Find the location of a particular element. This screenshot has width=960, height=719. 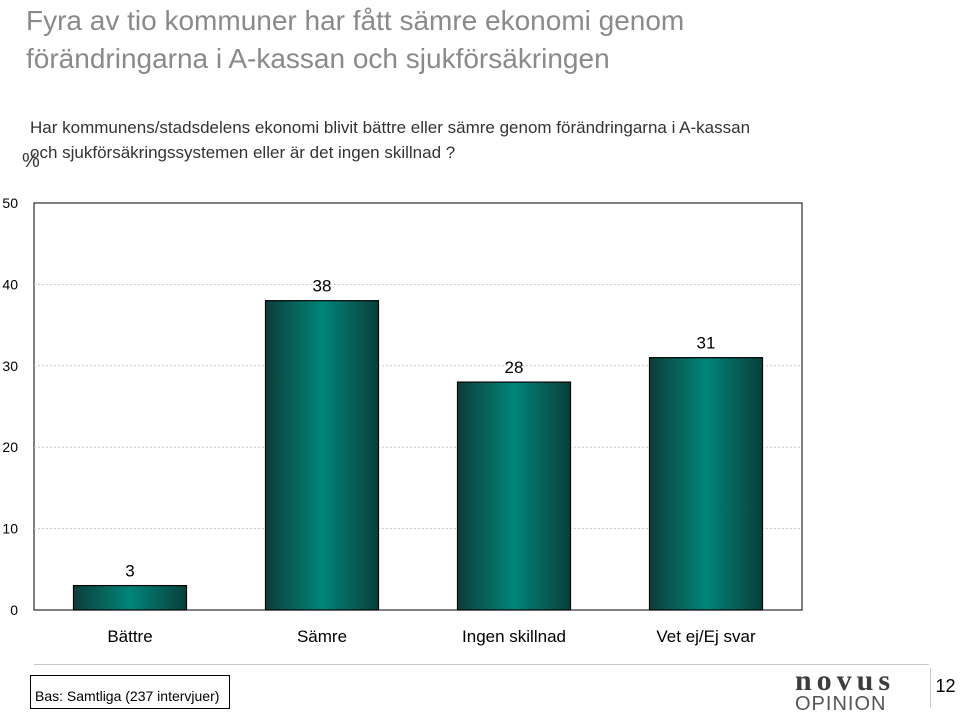

page-number: 12 is located at coordinates (945, 688).